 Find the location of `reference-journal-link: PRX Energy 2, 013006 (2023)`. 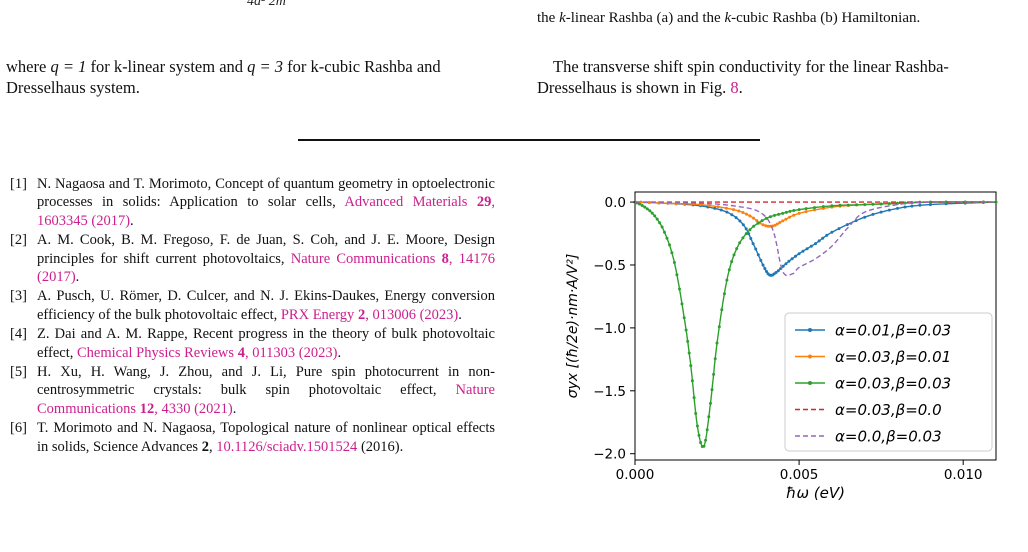

reference-journal-link: PRX Energy 2, 013006 (2023) is located at coordinates (369, 314).